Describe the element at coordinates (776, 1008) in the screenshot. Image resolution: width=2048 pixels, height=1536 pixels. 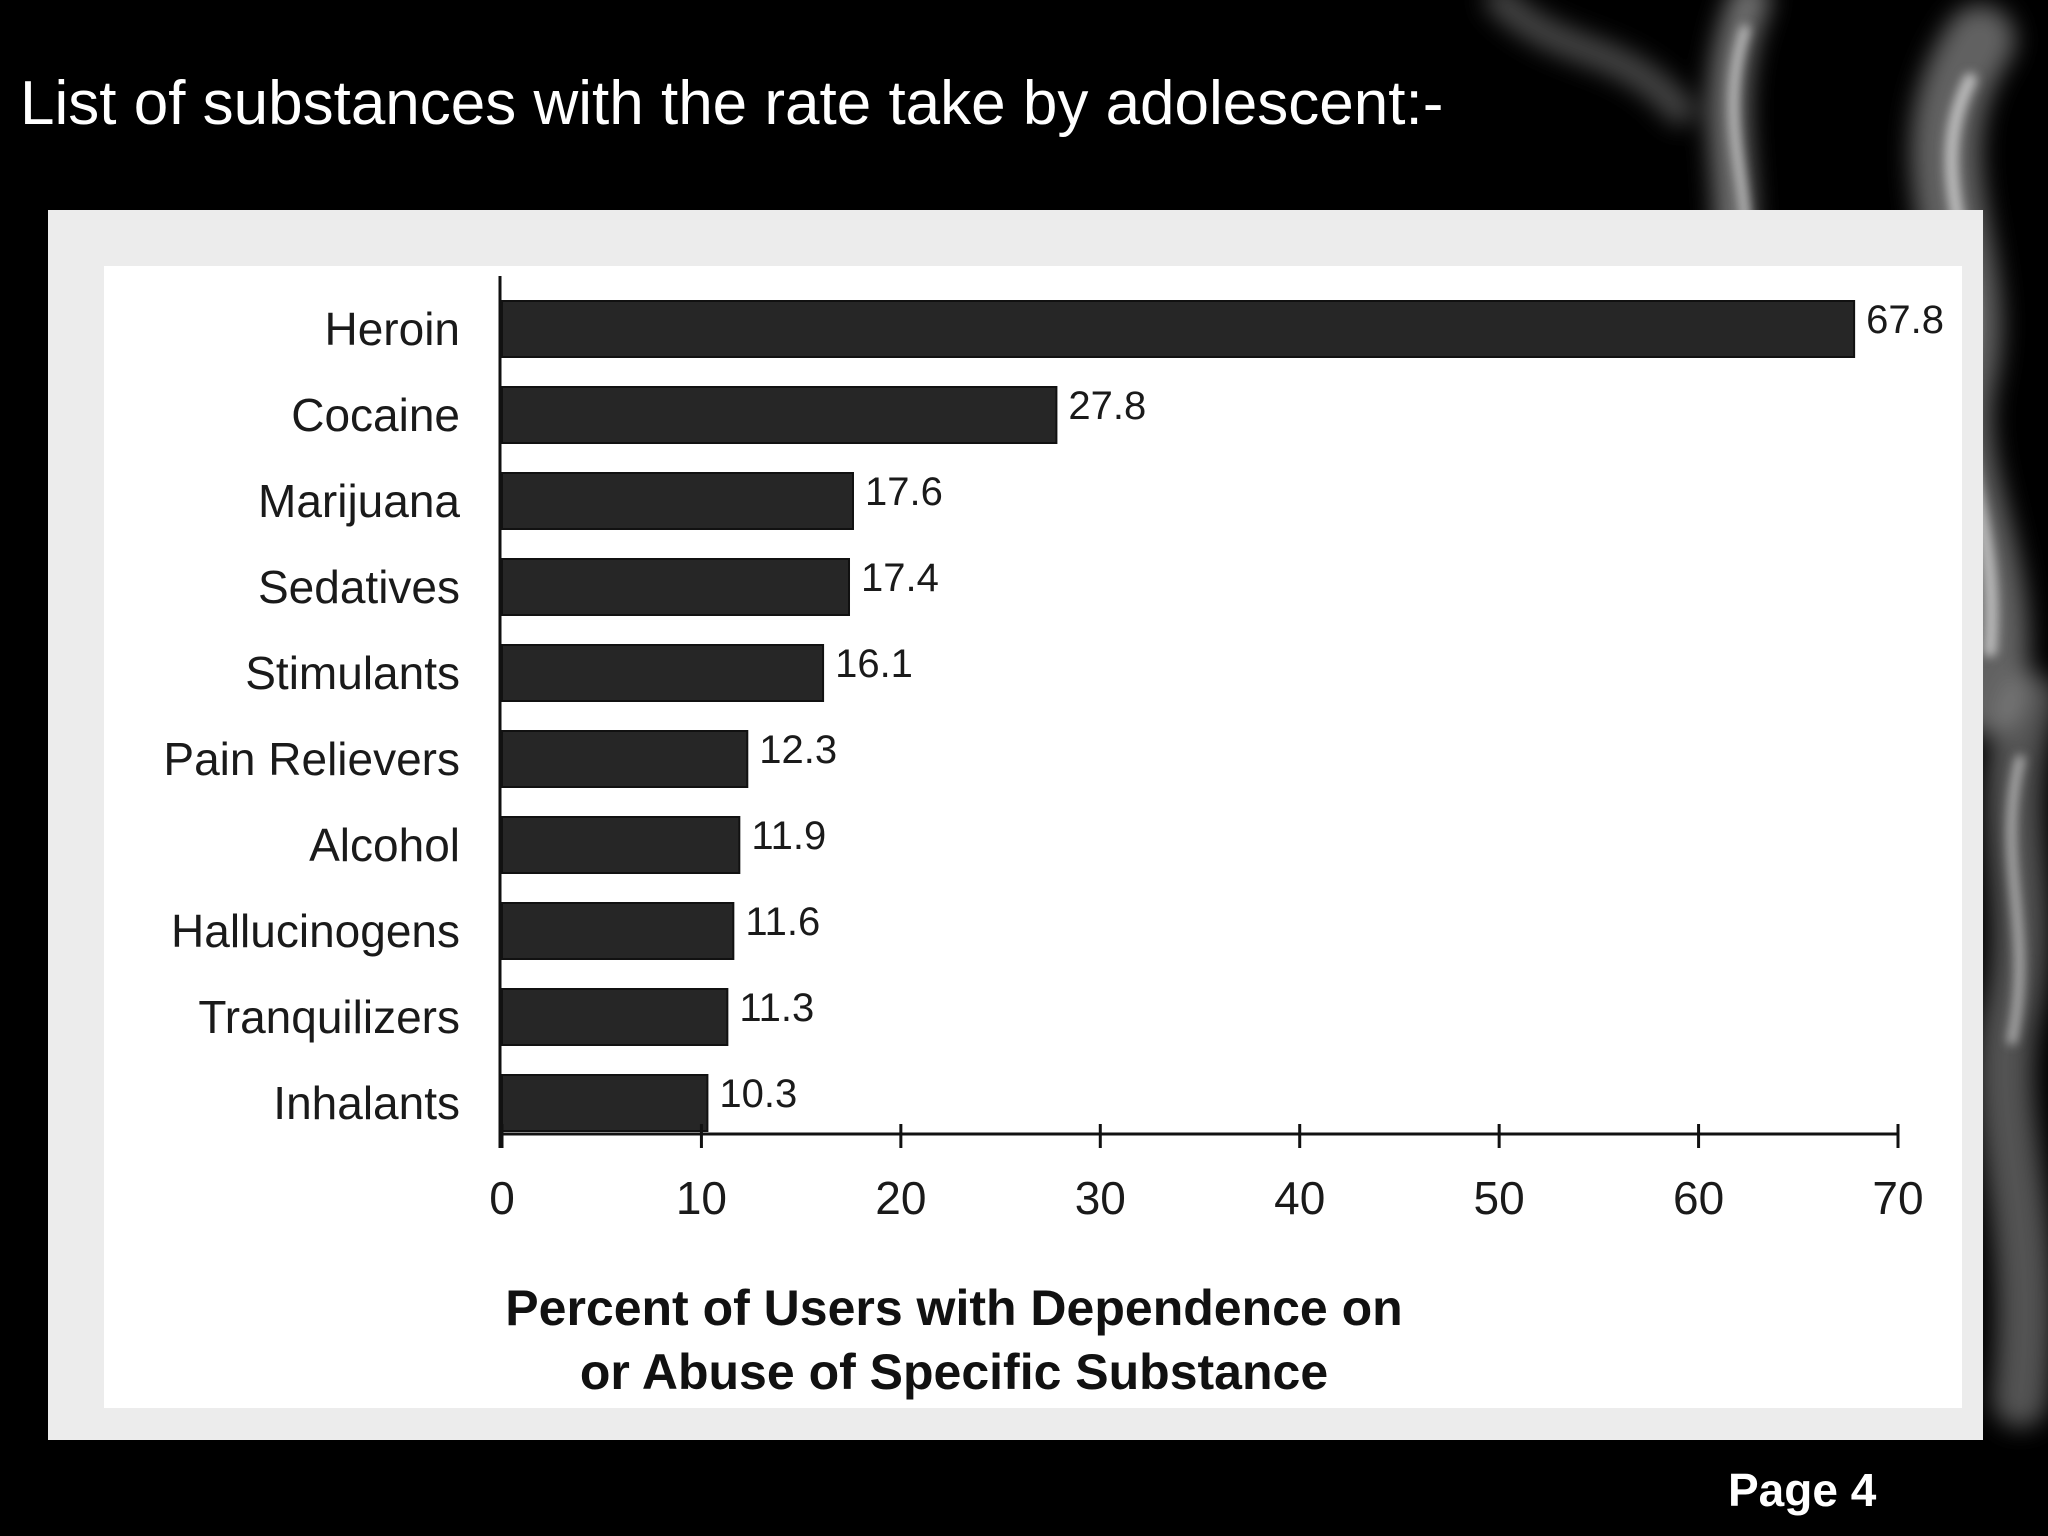
I see `data-label: 11.3` at that location.